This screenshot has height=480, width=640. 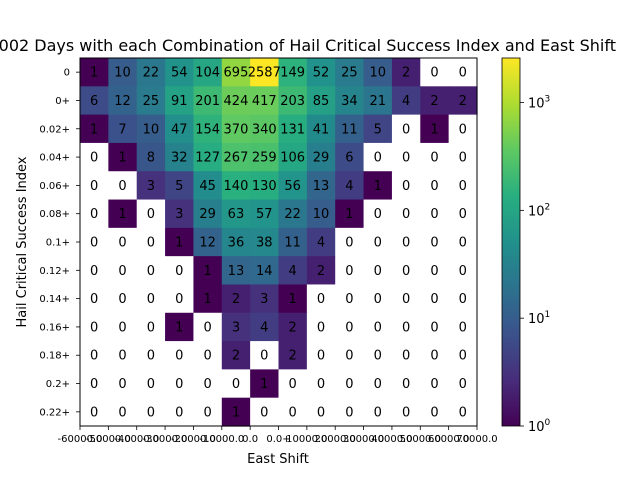 What do you see at coordinates (278, 439) in the screenshot?
I see `x-tick-label: 0.0+` at bounding box center [278, 439].